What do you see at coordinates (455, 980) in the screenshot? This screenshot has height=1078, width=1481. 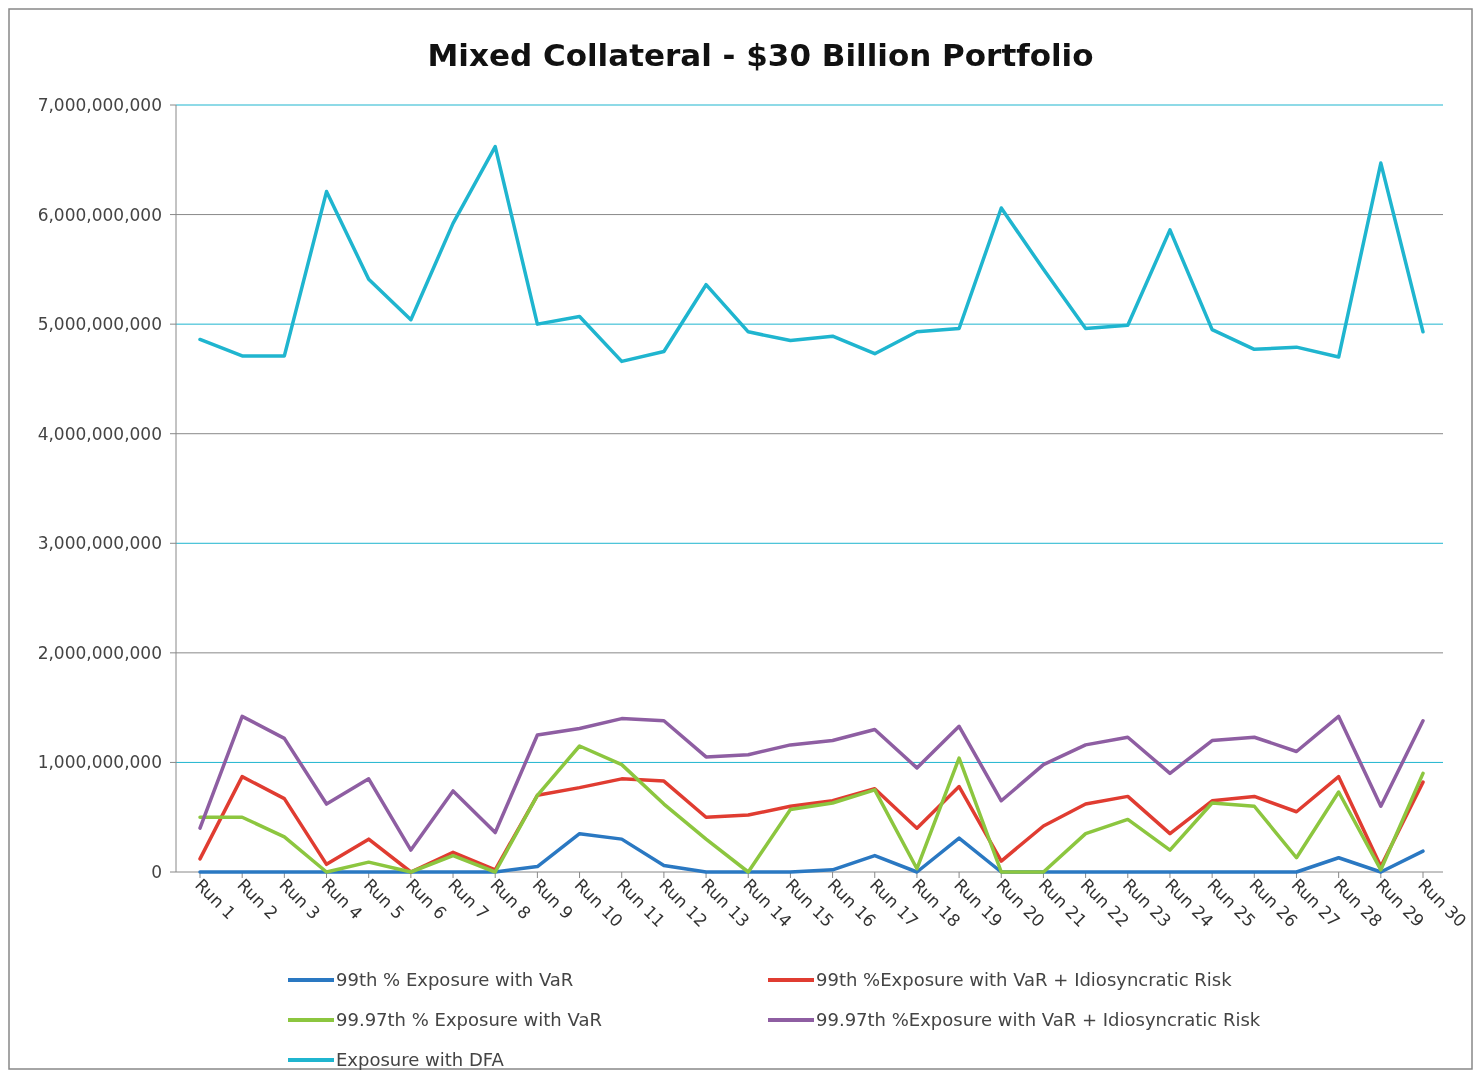 I see `legend-label: 99th % Exposure with VaR` at bounding box center [455, 980].